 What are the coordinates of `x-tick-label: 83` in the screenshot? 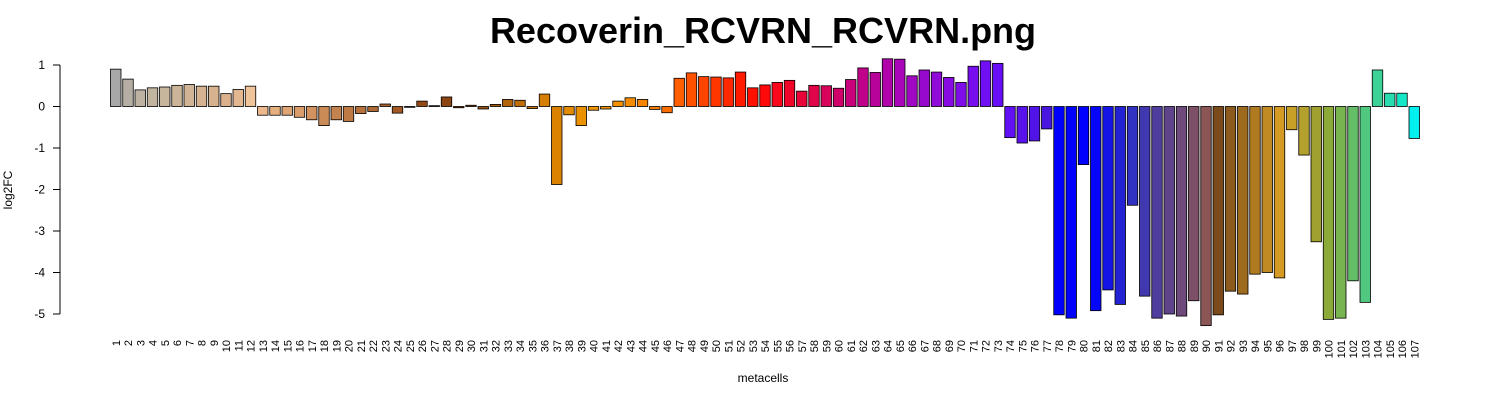 It's located at (1121, 346).